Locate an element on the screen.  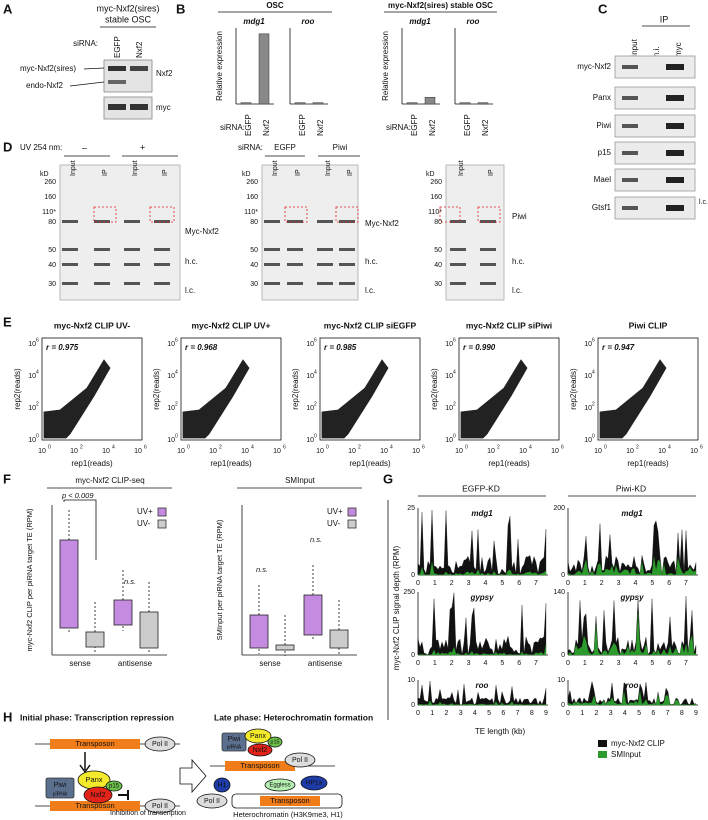
marker-label: 30 is located at coordinates (438, 284).